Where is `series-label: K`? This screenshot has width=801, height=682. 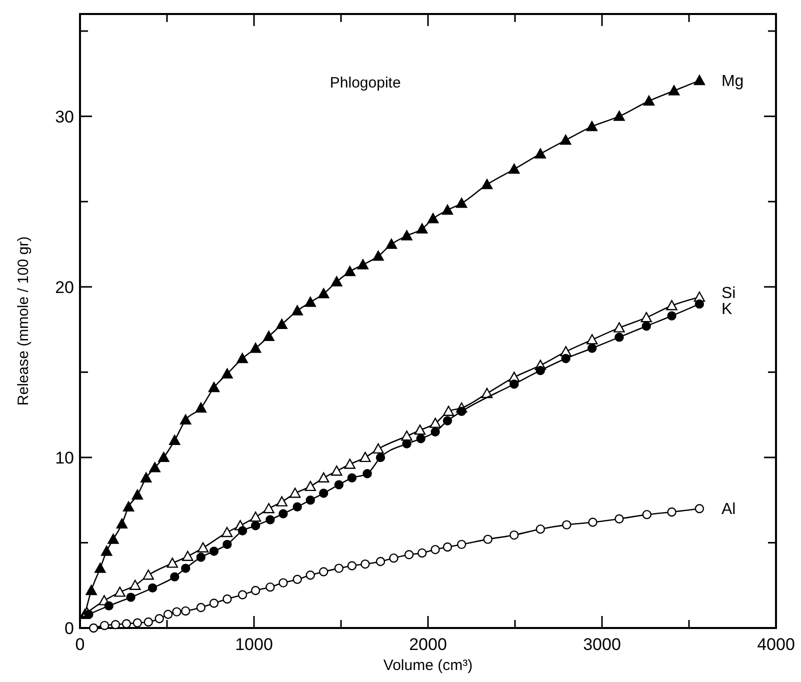 series-label: K is located at coordinates (726, 309).